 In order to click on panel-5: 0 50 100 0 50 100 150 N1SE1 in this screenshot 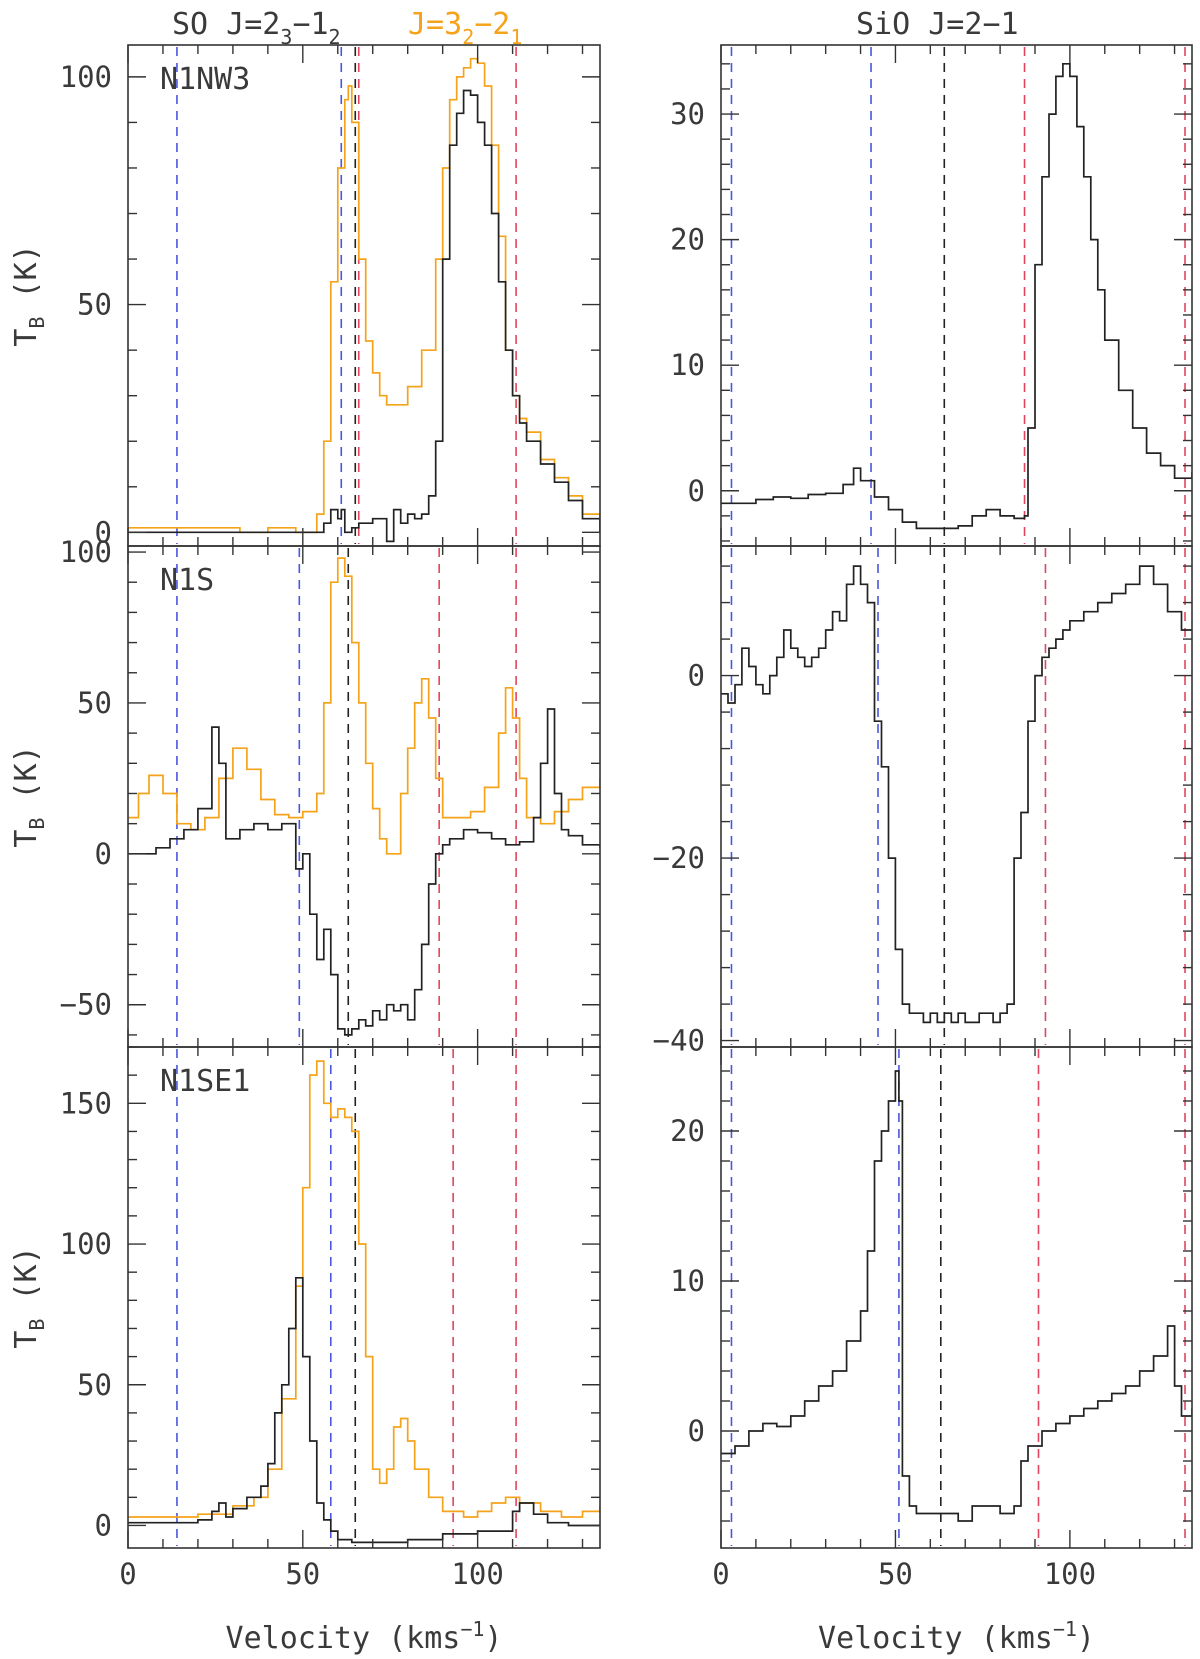, I will do `click(330, 1318)`.